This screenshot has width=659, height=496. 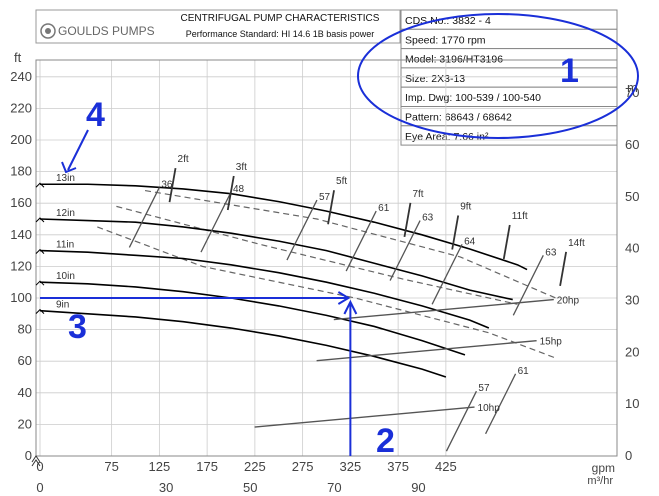 I want to click on info-row-text: Speed: 1770 rpm, so click(x=445, y=40).